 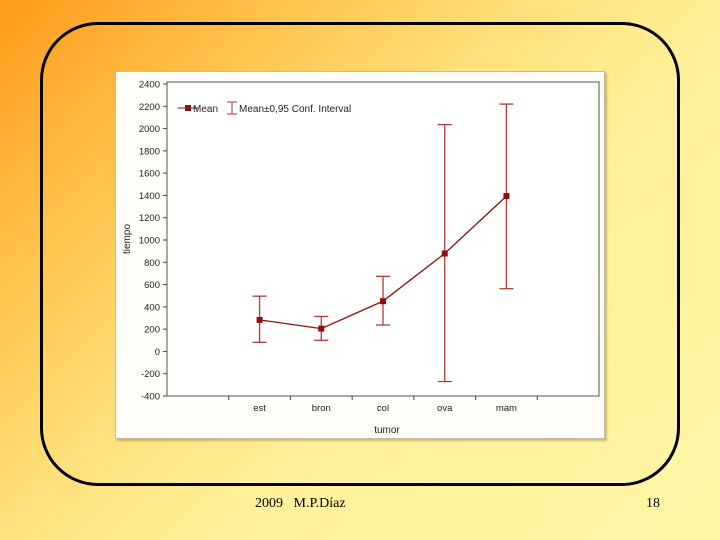 What do you see at coordinates (259, 408) in the screenshot?
I see `x-tick-label: est` at bounding box center [259, 408].